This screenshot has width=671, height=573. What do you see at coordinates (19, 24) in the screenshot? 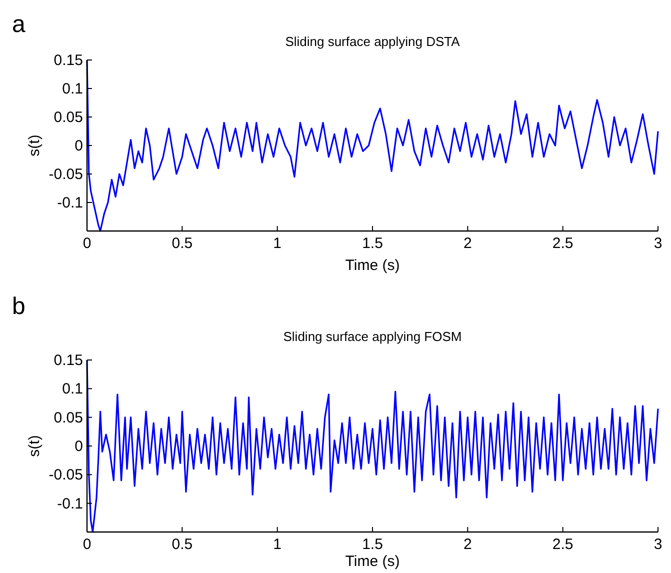
I see `text: a` at bounding box center [19, 24].